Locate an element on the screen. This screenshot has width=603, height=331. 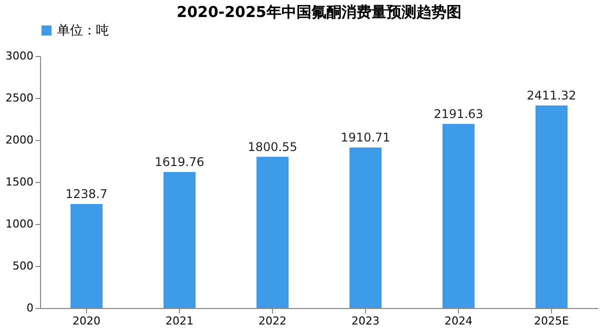
data-label: 2191.63 is located at coordinates (459, 113).